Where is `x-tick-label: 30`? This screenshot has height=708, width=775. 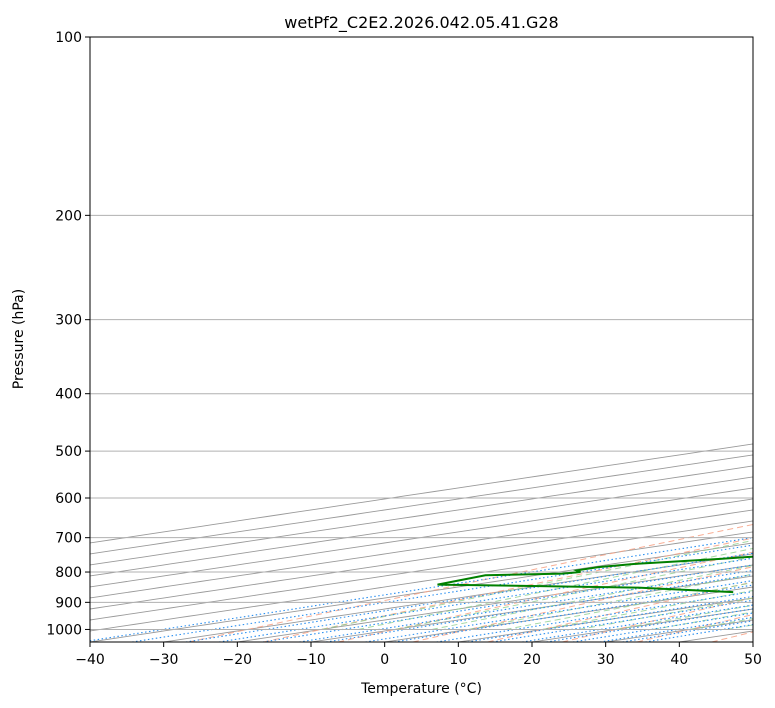
x-tick-label: 30 is located at coordinates (606, 660).